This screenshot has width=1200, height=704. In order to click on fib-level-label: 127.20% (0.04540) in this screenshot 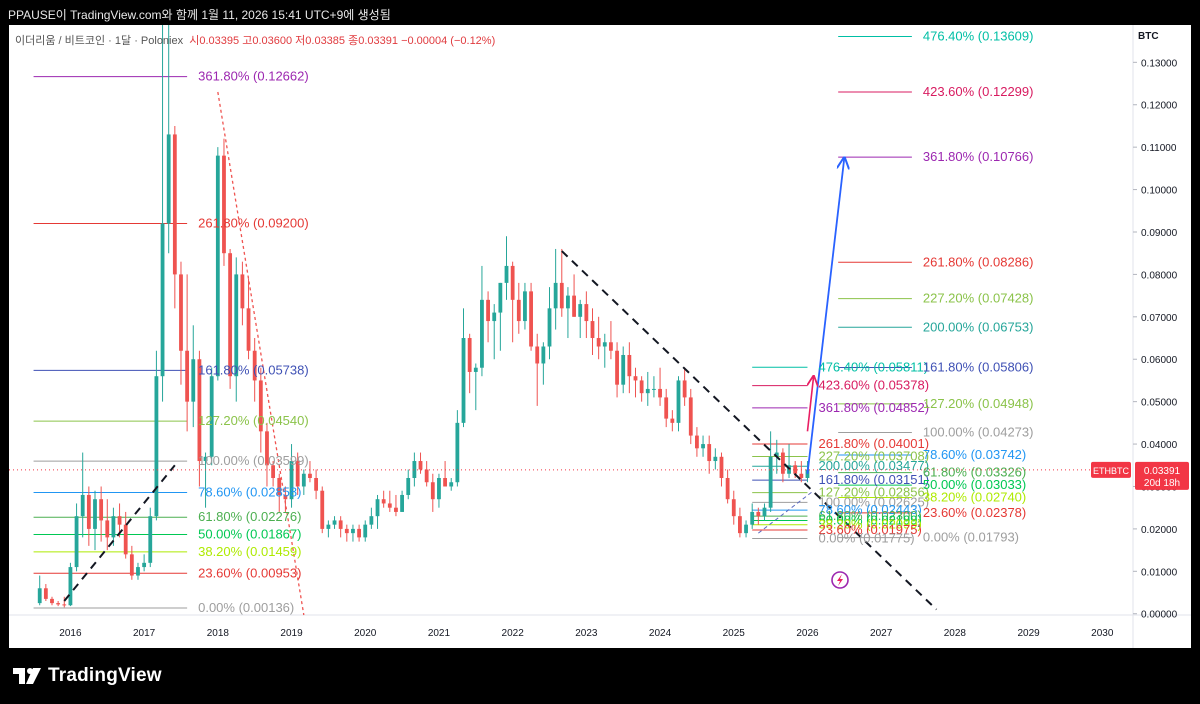, I will do `click(253, 420)`.